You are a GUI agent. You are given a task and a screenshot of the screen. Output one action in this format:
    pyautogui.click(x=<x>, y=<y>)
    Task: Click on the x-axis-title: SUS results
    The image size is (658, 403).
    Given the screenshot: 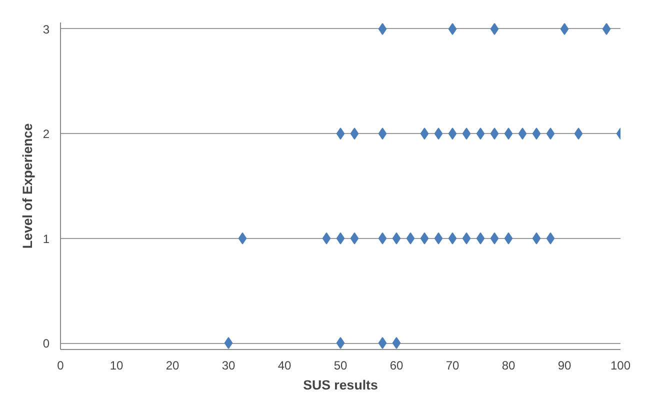 What is the action you would take?
    pyautogui.click(x=340, y=385)
    